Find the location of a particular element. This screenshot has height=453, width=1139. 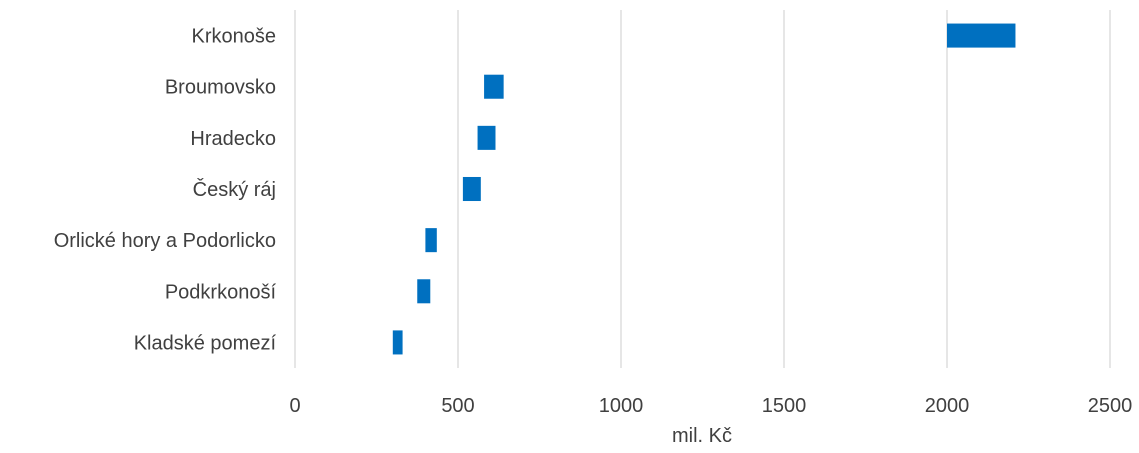

x-tick-label: 0 is located at coordinates (294, 406).